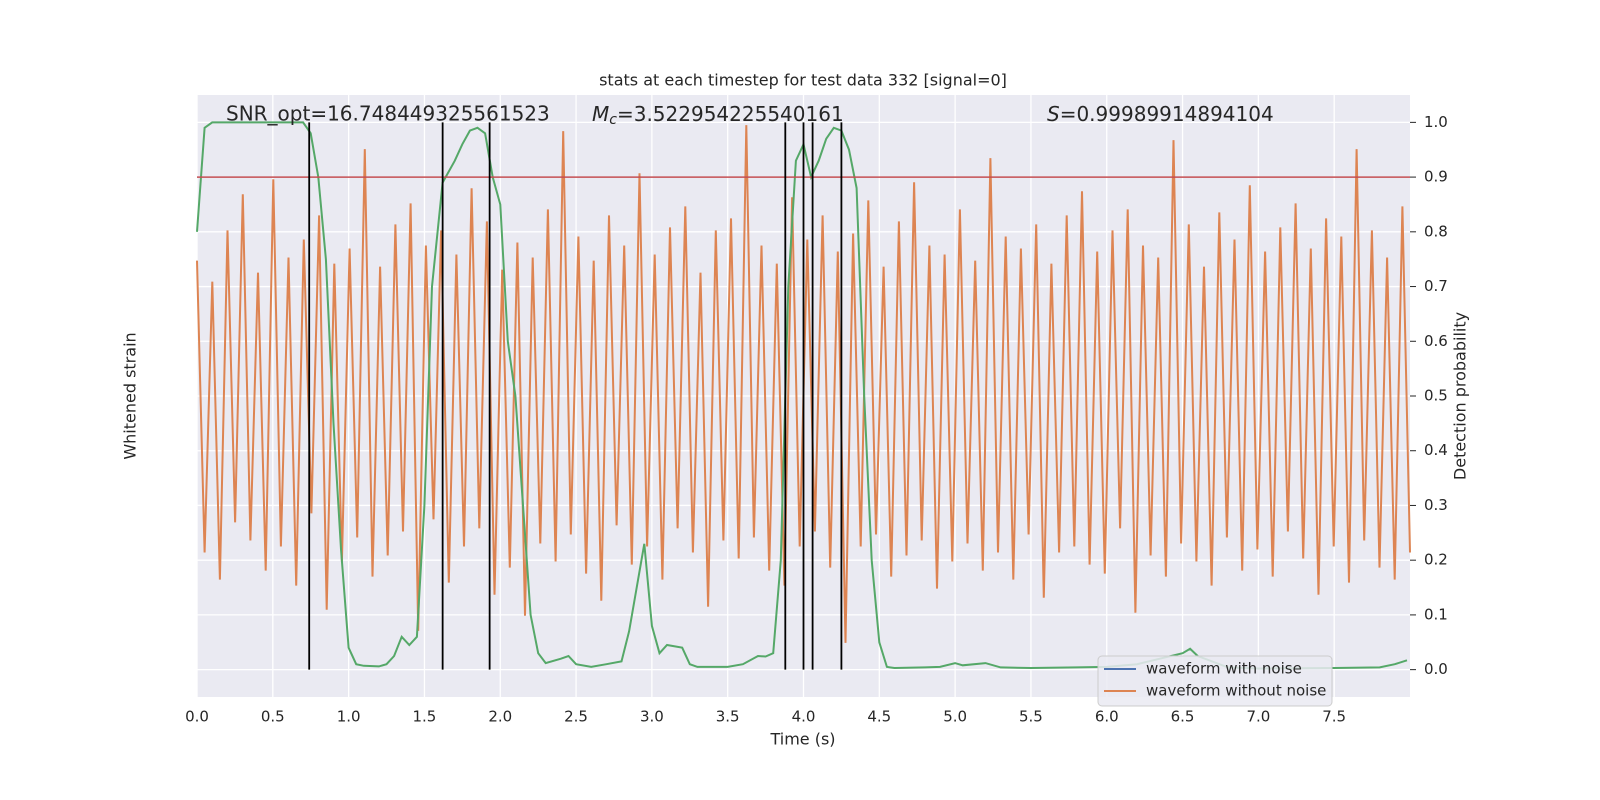 The width and height of the screenshot is (1600, 800). I want to click on y2-tick-label: 0.5, so click(1436, 396).